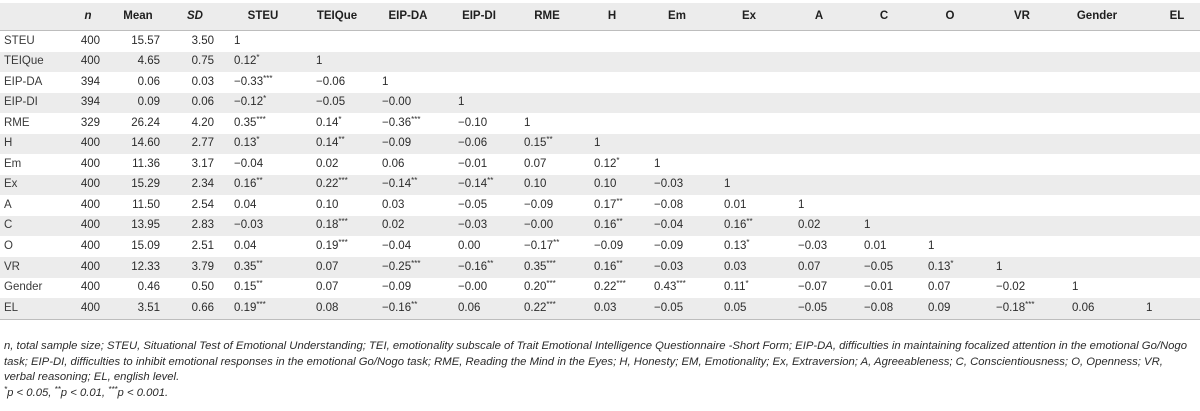 The height and width of the screenshot is (411, 1200). I want to click on correlation-cell: 0.16**, so click(749, 226).